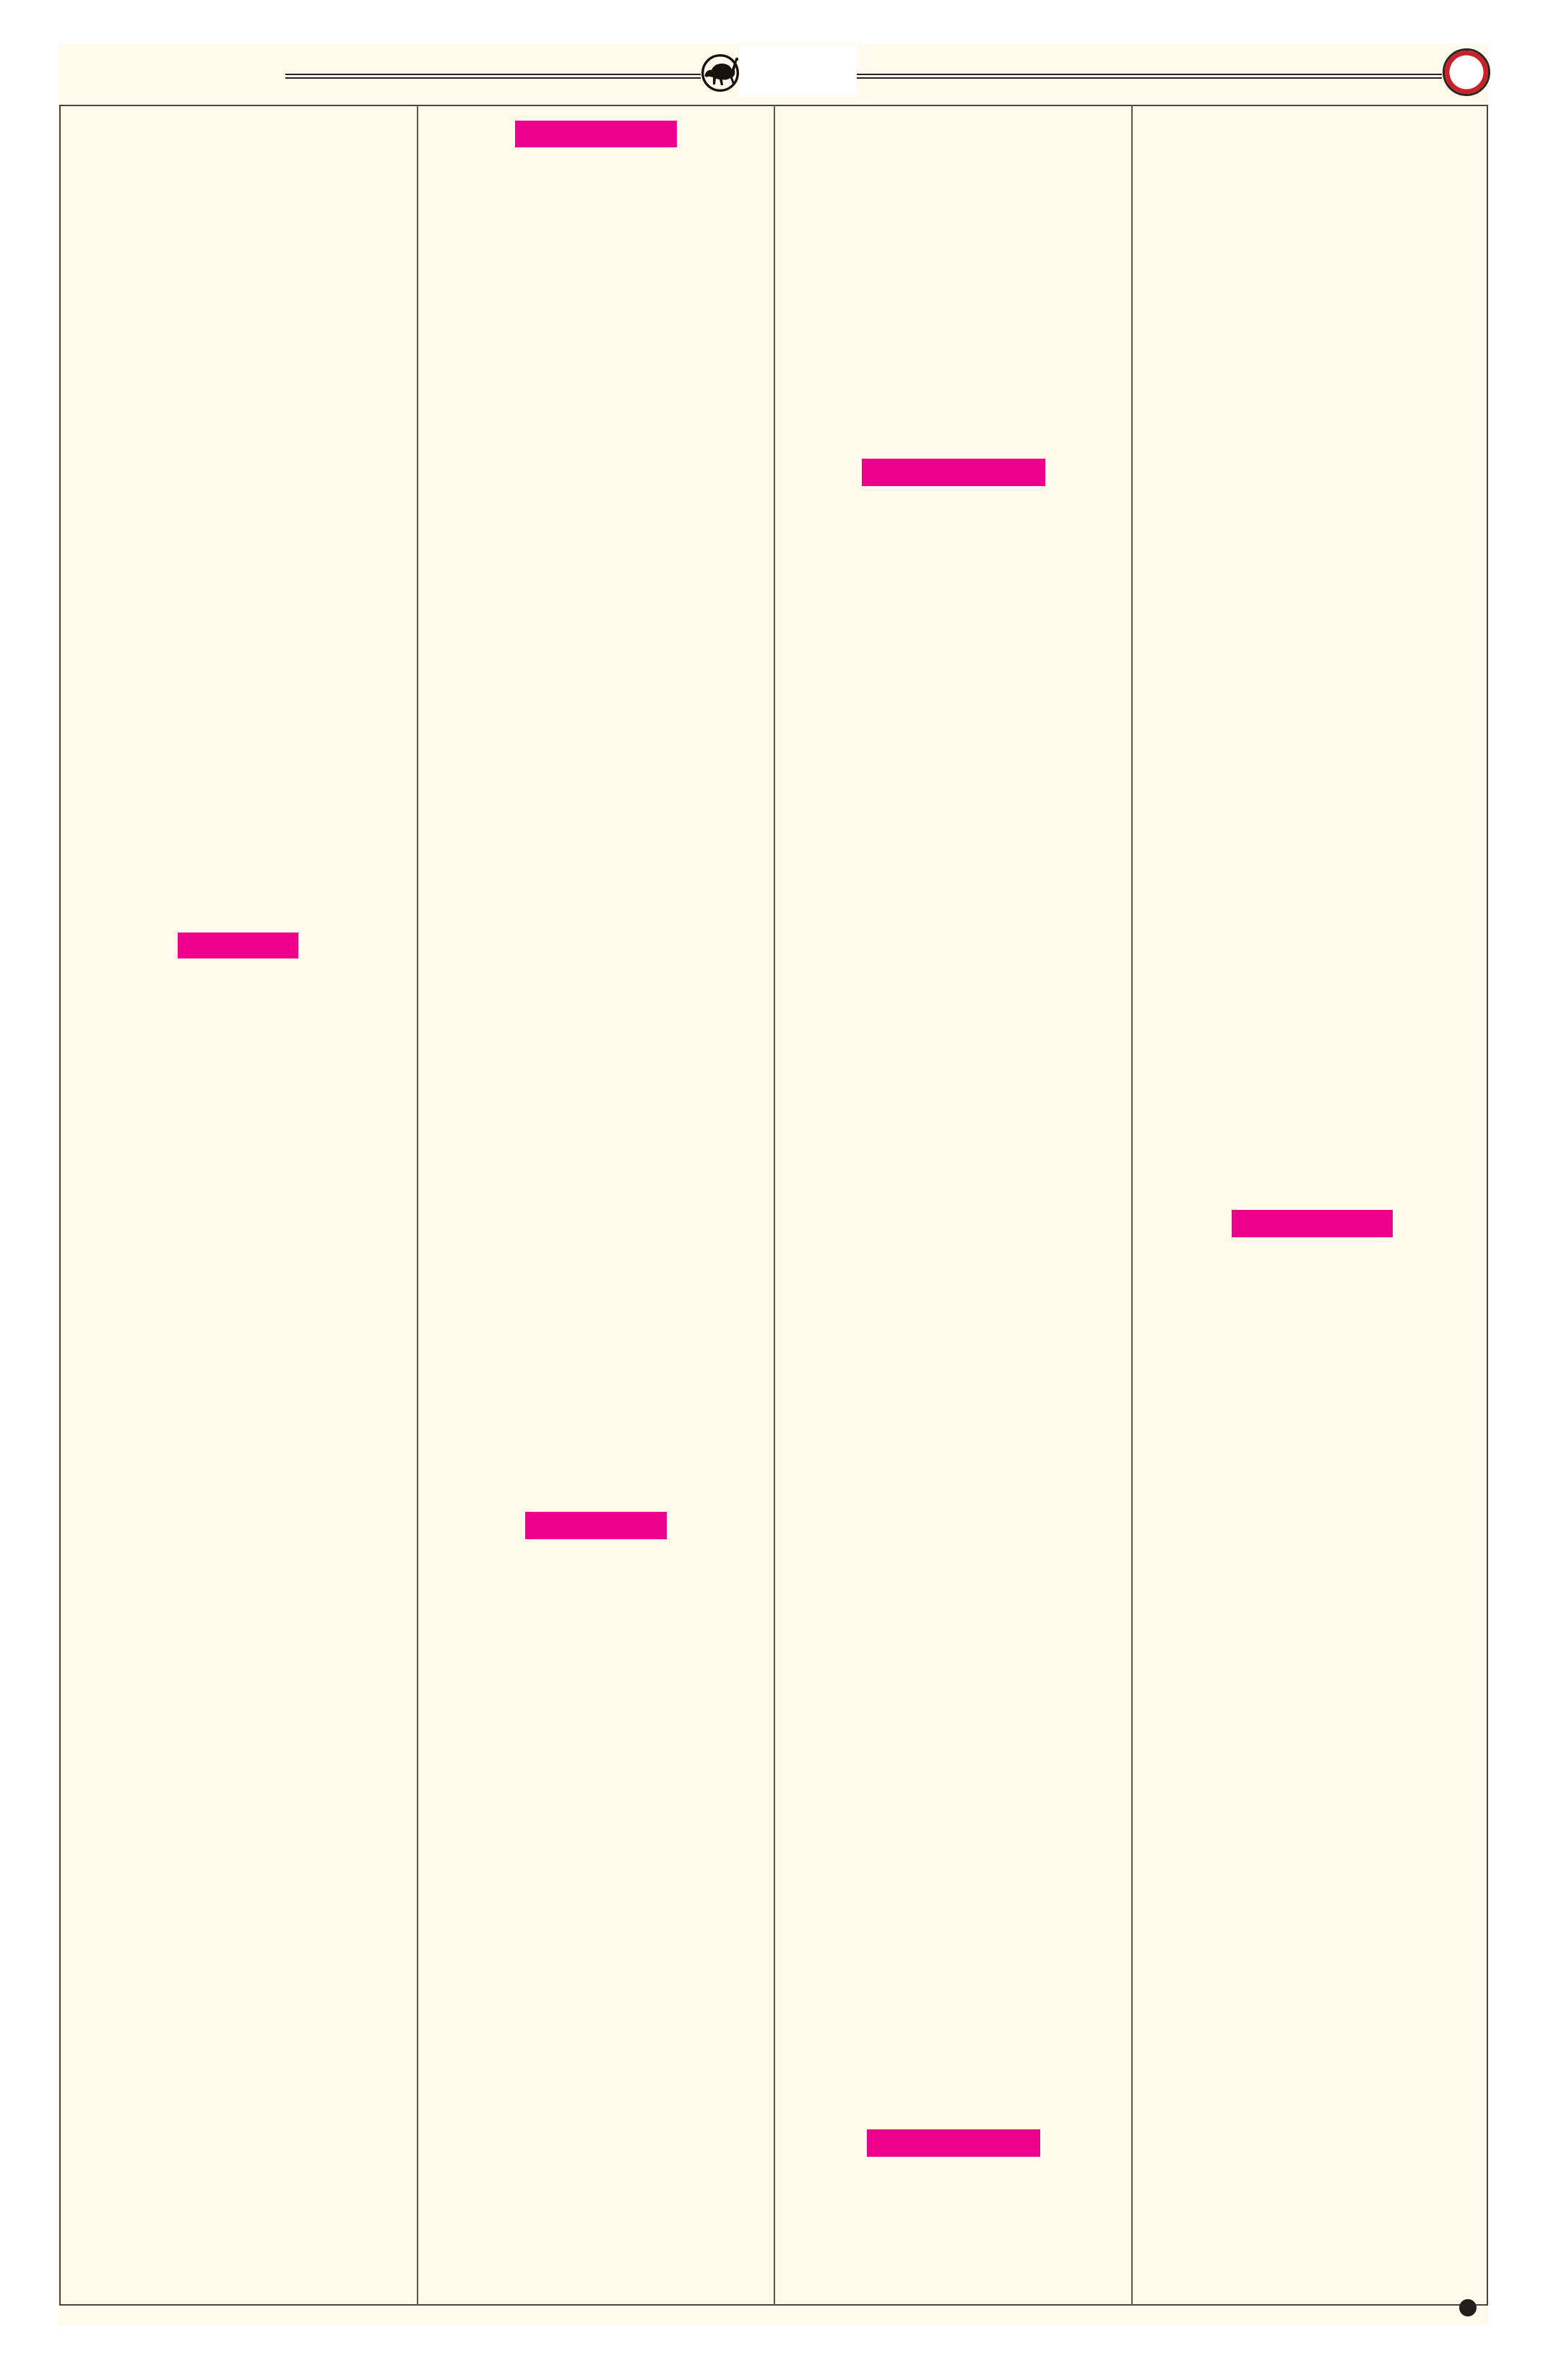 This screenshot has height=2380, width=1543. What do you see at coordinates (1466, 72) in the screenshot?
I see `red-seal-icon` at bounding box center [1466, 72].